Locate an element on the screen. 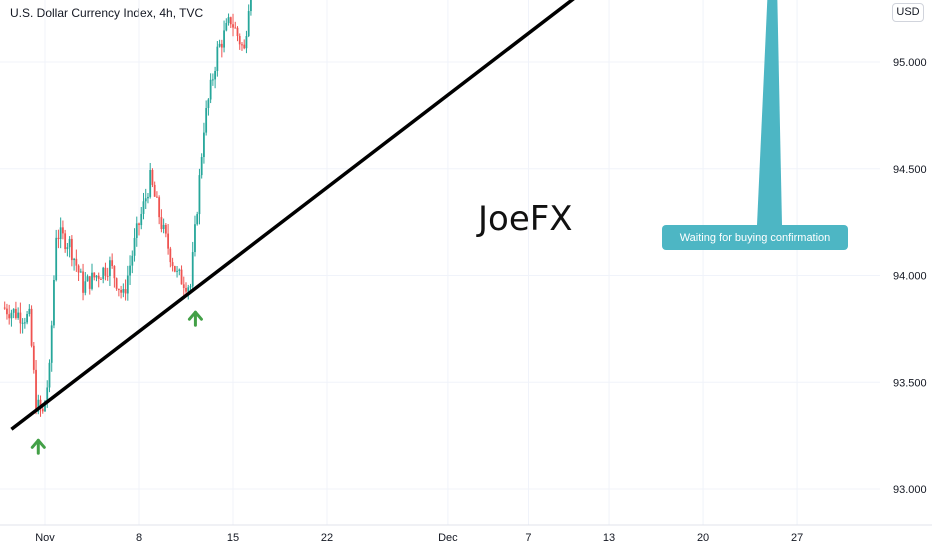  callout: Waiting for buying confirmation is located at coordinates (755, 125).